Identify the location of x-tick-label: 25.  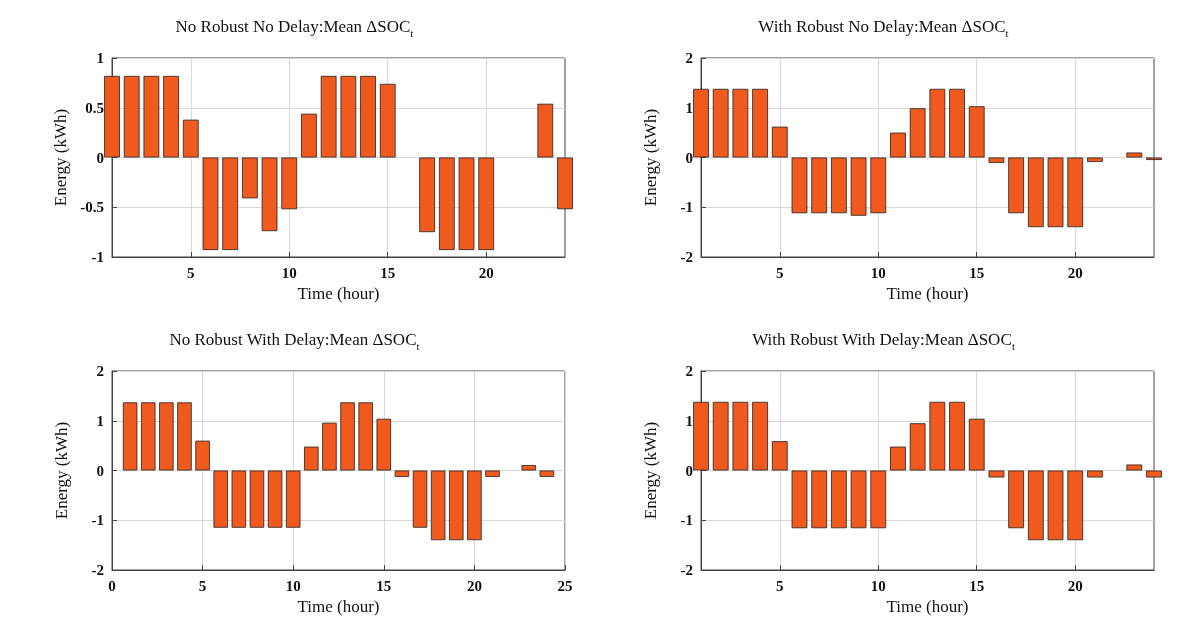
(565, 585).